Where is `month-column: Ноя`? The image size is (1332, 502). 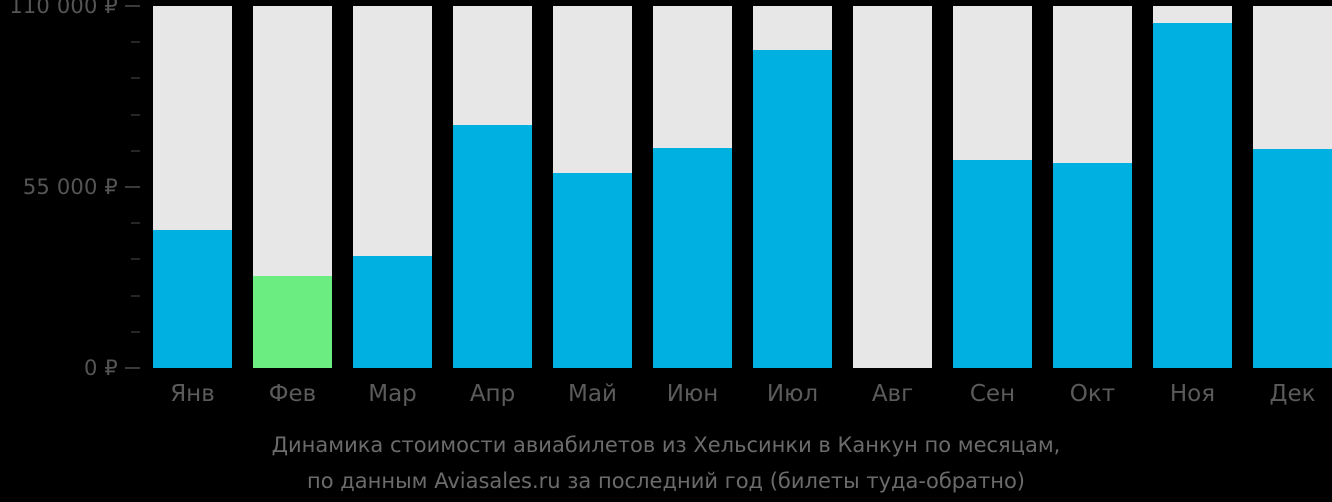
month-column: Ноя is located at coordinates (1192, 251).